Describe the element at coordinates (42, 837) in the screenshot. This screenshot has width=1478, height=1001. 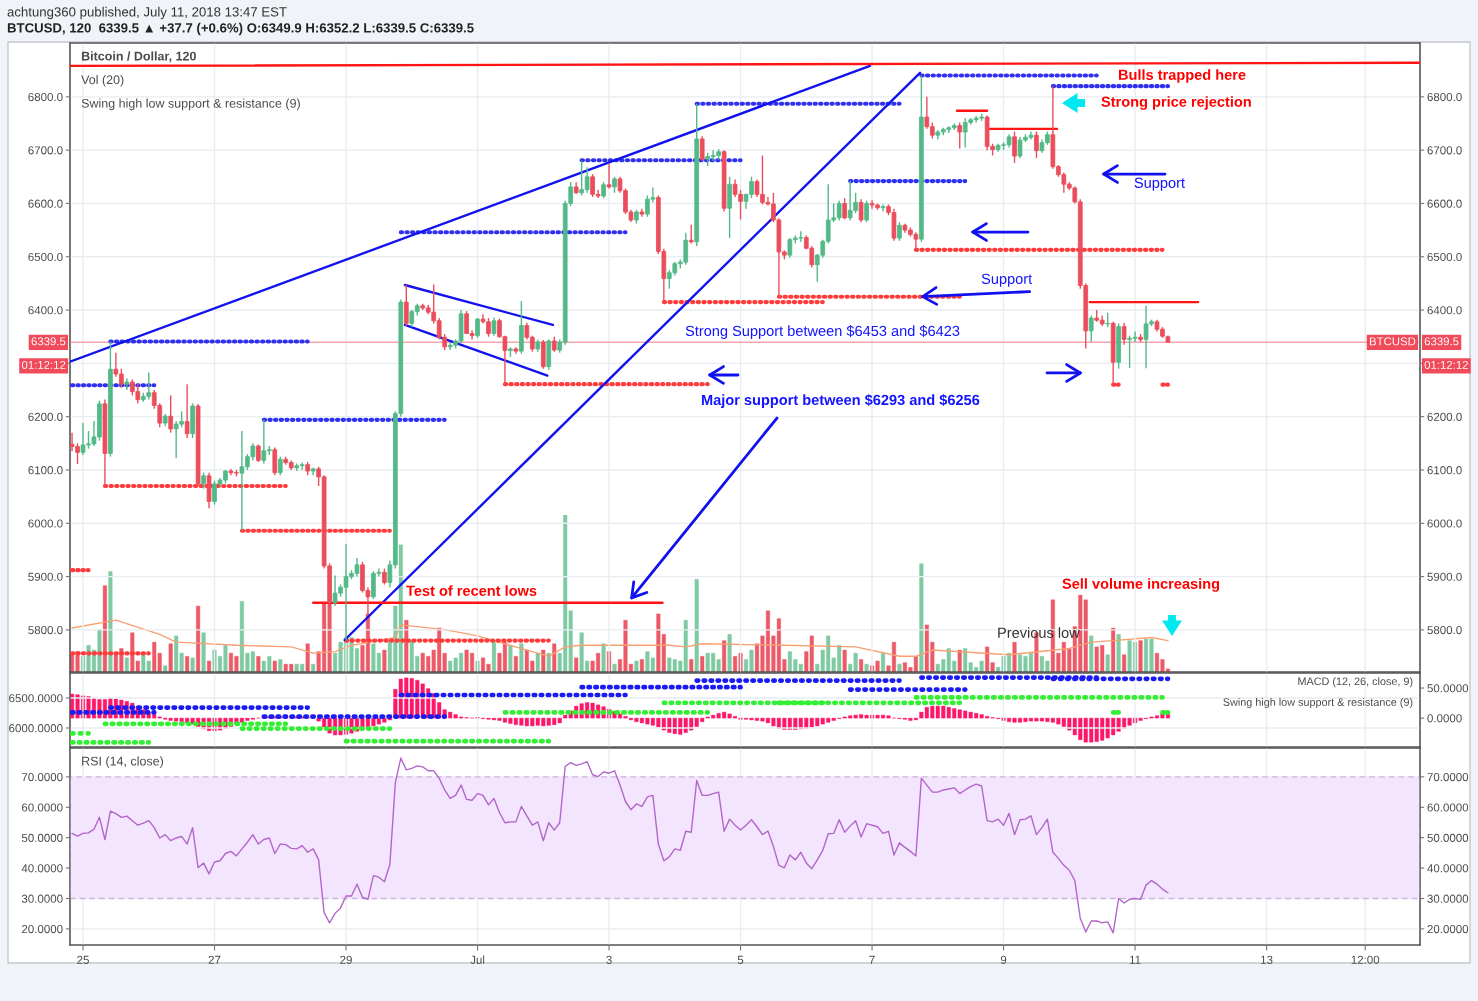
I see `y-tick-label: 50.0000` at that location.